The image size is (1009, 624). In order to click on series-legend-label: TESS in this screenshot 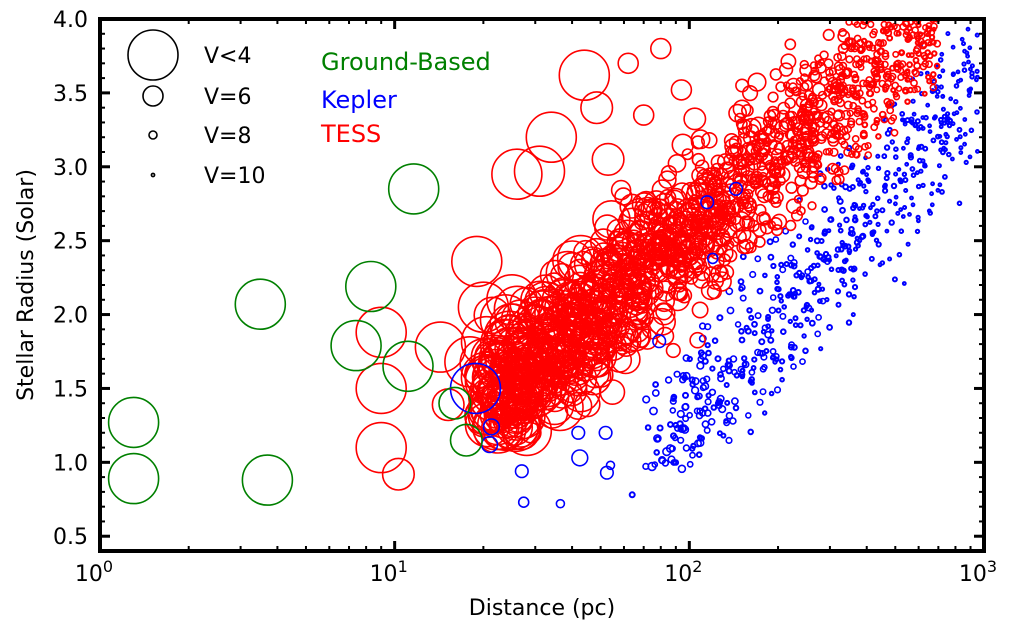, I will do `click(350, 134)`.